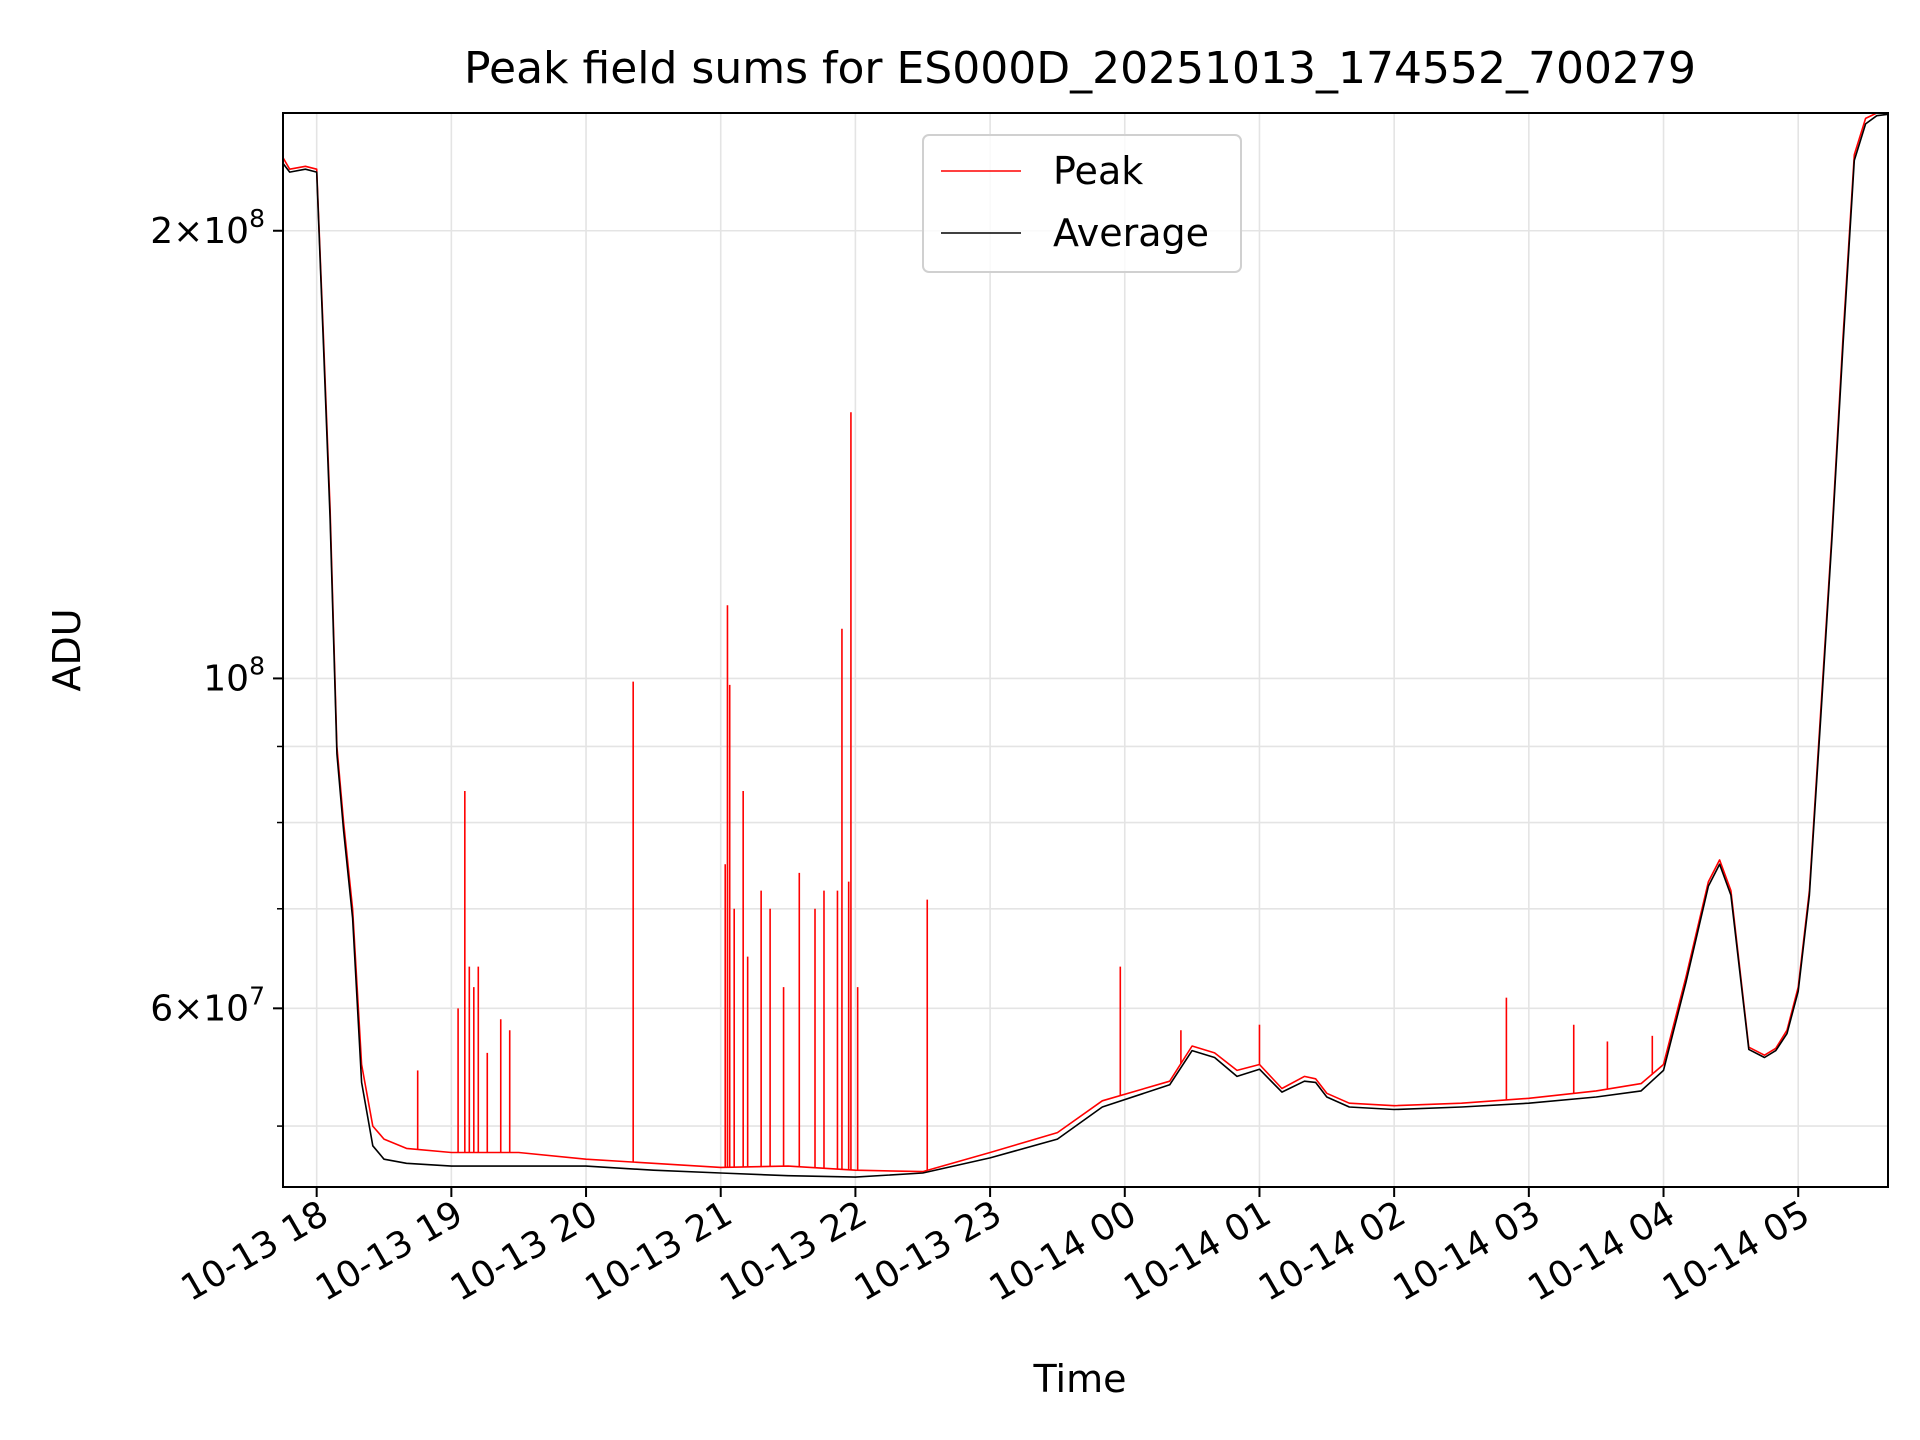 This screenshot has width=1920, height=1440. I want to click on y-axis: 2×108 108 6×107, so click(216, 665).